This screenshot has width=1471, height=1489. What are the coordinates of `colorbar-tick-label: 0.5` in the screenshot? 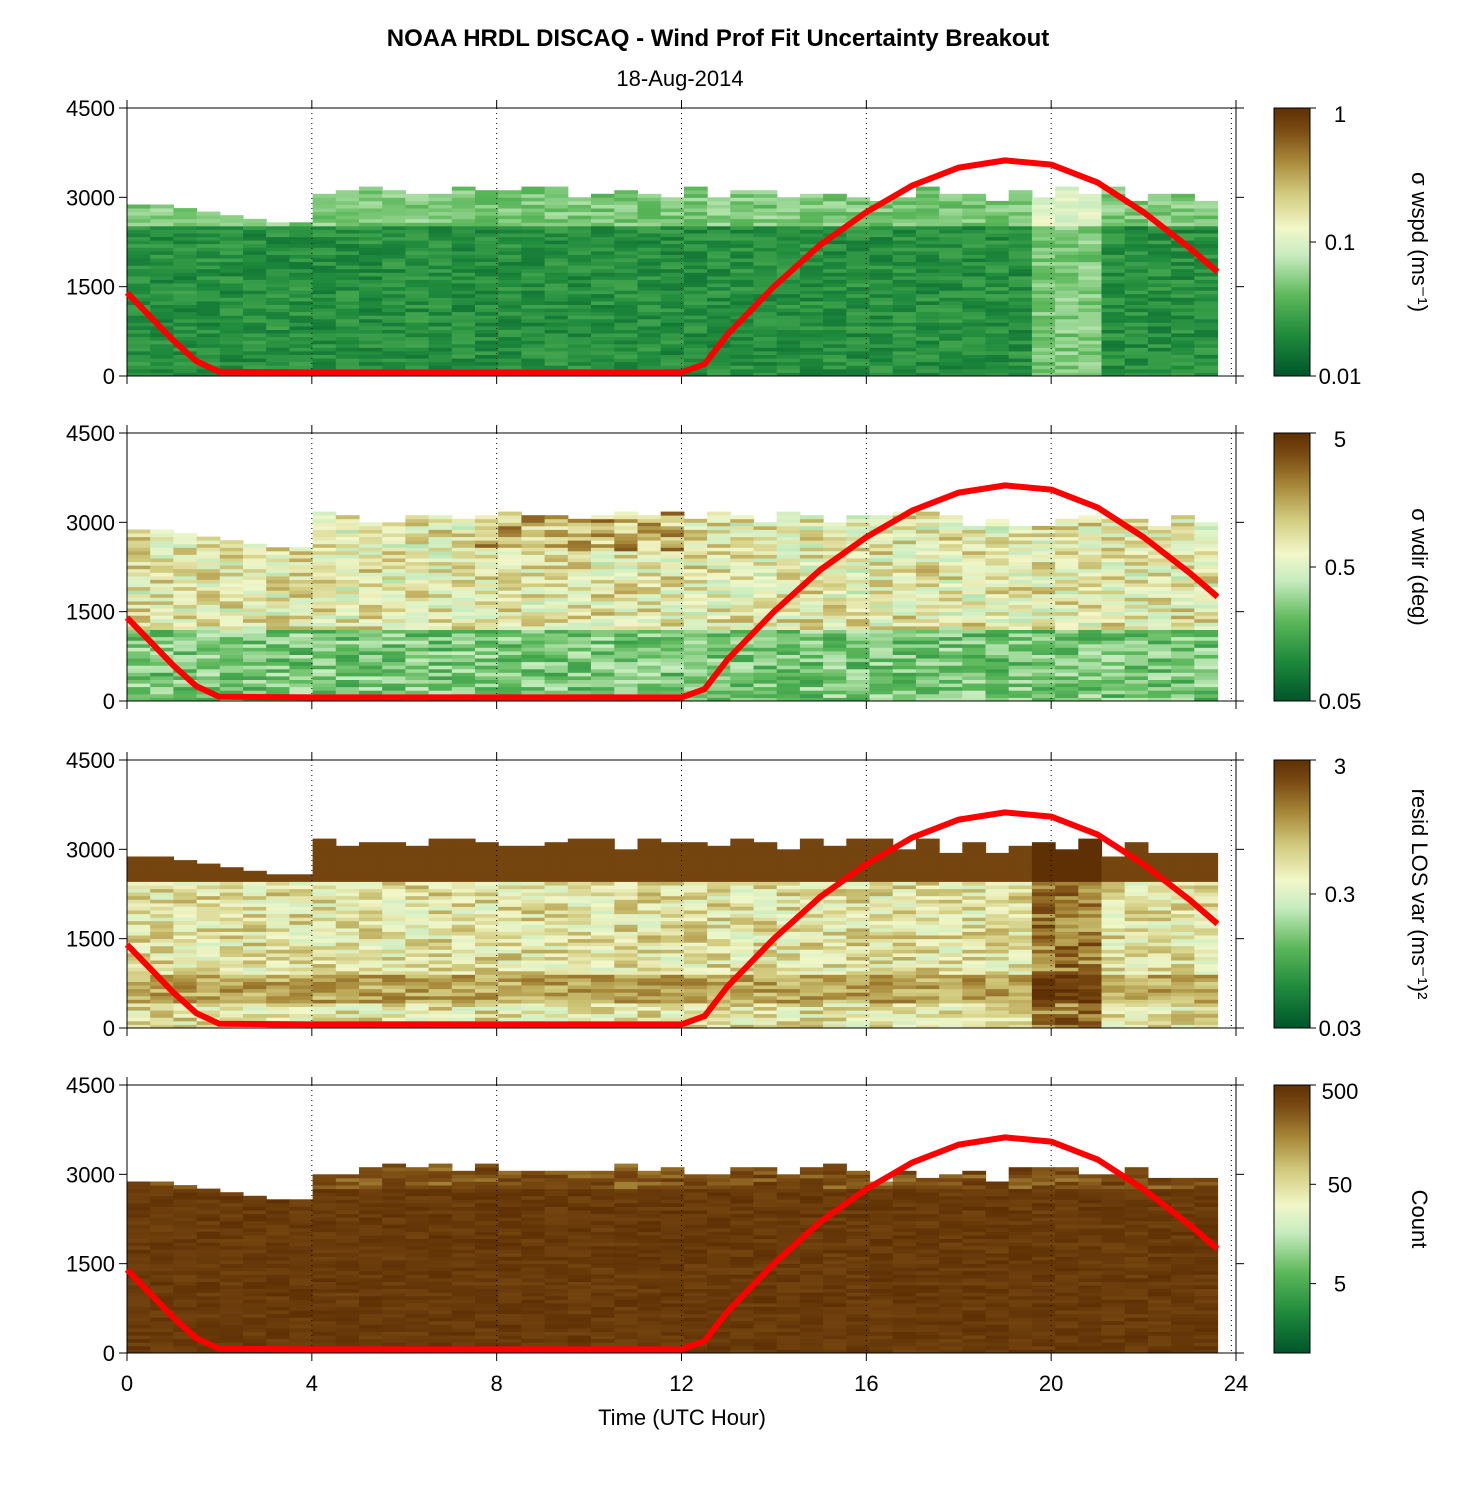 It's located at (1340, 567).